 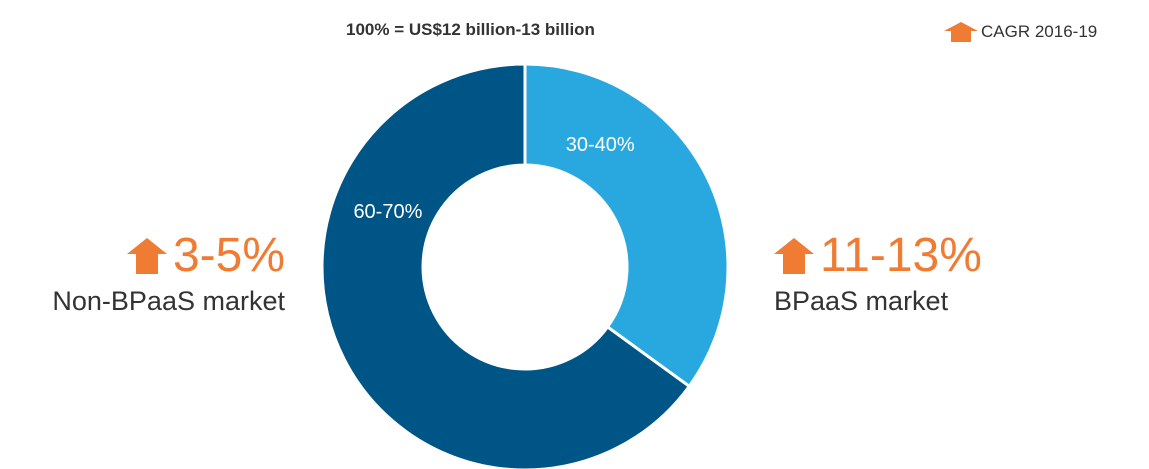 I want to click on bpaas-callout: 11-13% BPaaS market, so click(x=878, y=274).